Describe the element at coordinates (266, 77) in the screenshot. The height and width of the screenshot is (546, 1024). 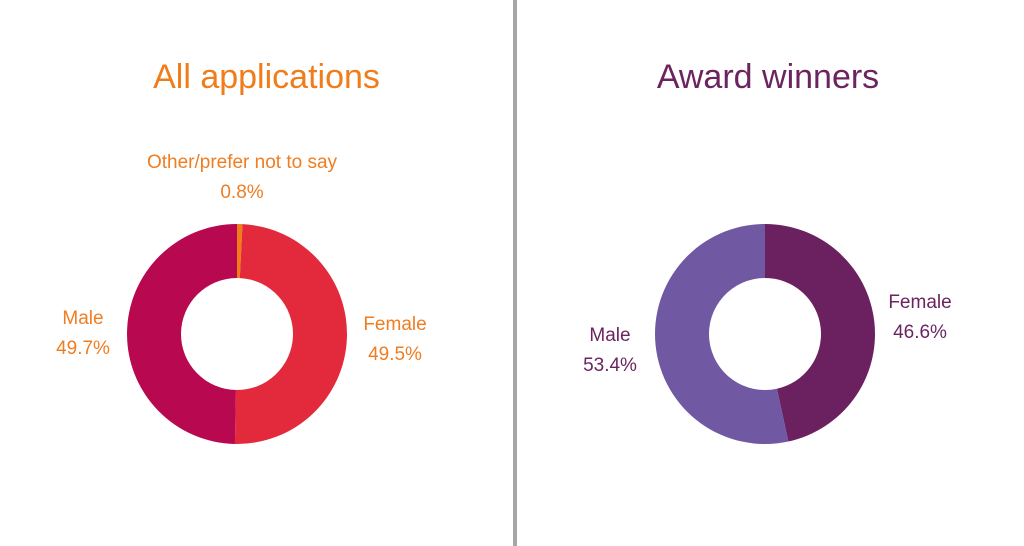
I see `chart-title: All applications` at that location.